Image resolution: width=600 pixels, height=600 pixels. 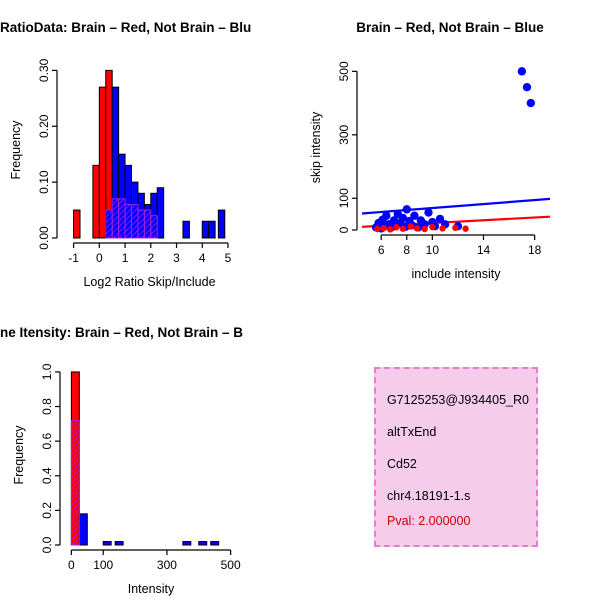 What do you see at coordinates (176, 258) in the screenshot?
I see `x-tick-label: 3` at bounding box center [176, 258].